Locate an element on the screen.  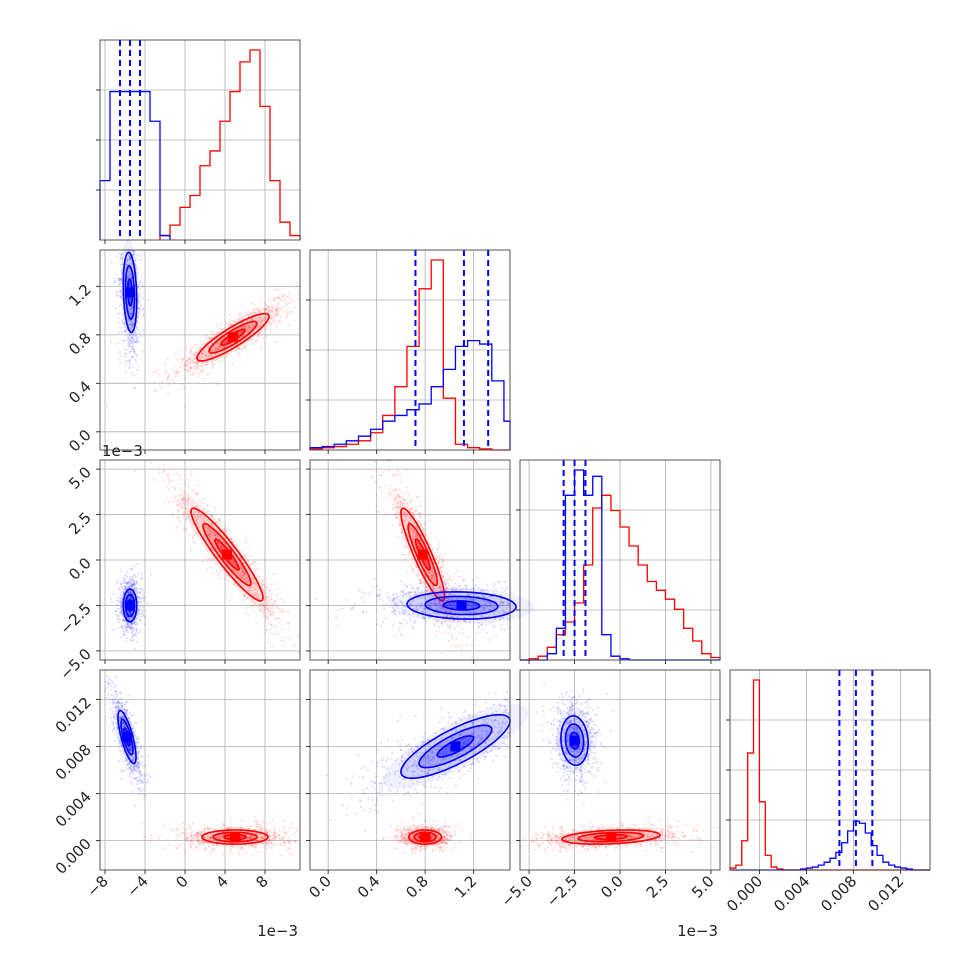
x-tick-label: 0.012 is located at coordinates (885, 893).